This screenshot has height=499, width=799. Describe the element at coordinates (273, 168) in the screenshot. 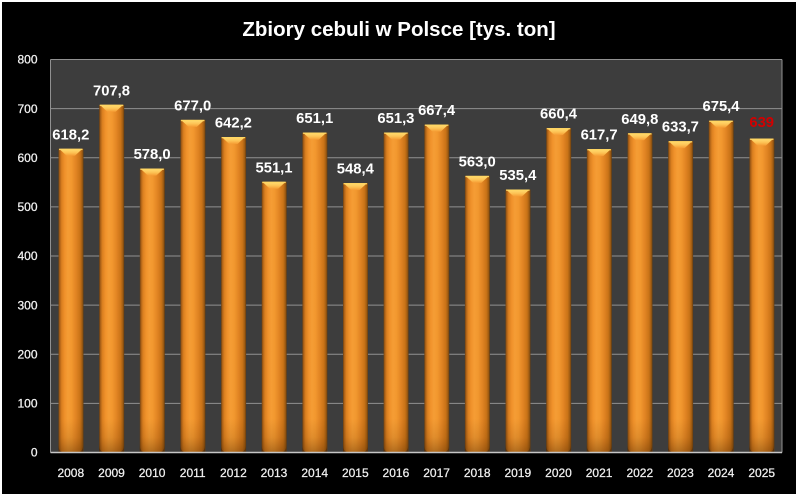

I see `svg-text: 551,1` at that location.